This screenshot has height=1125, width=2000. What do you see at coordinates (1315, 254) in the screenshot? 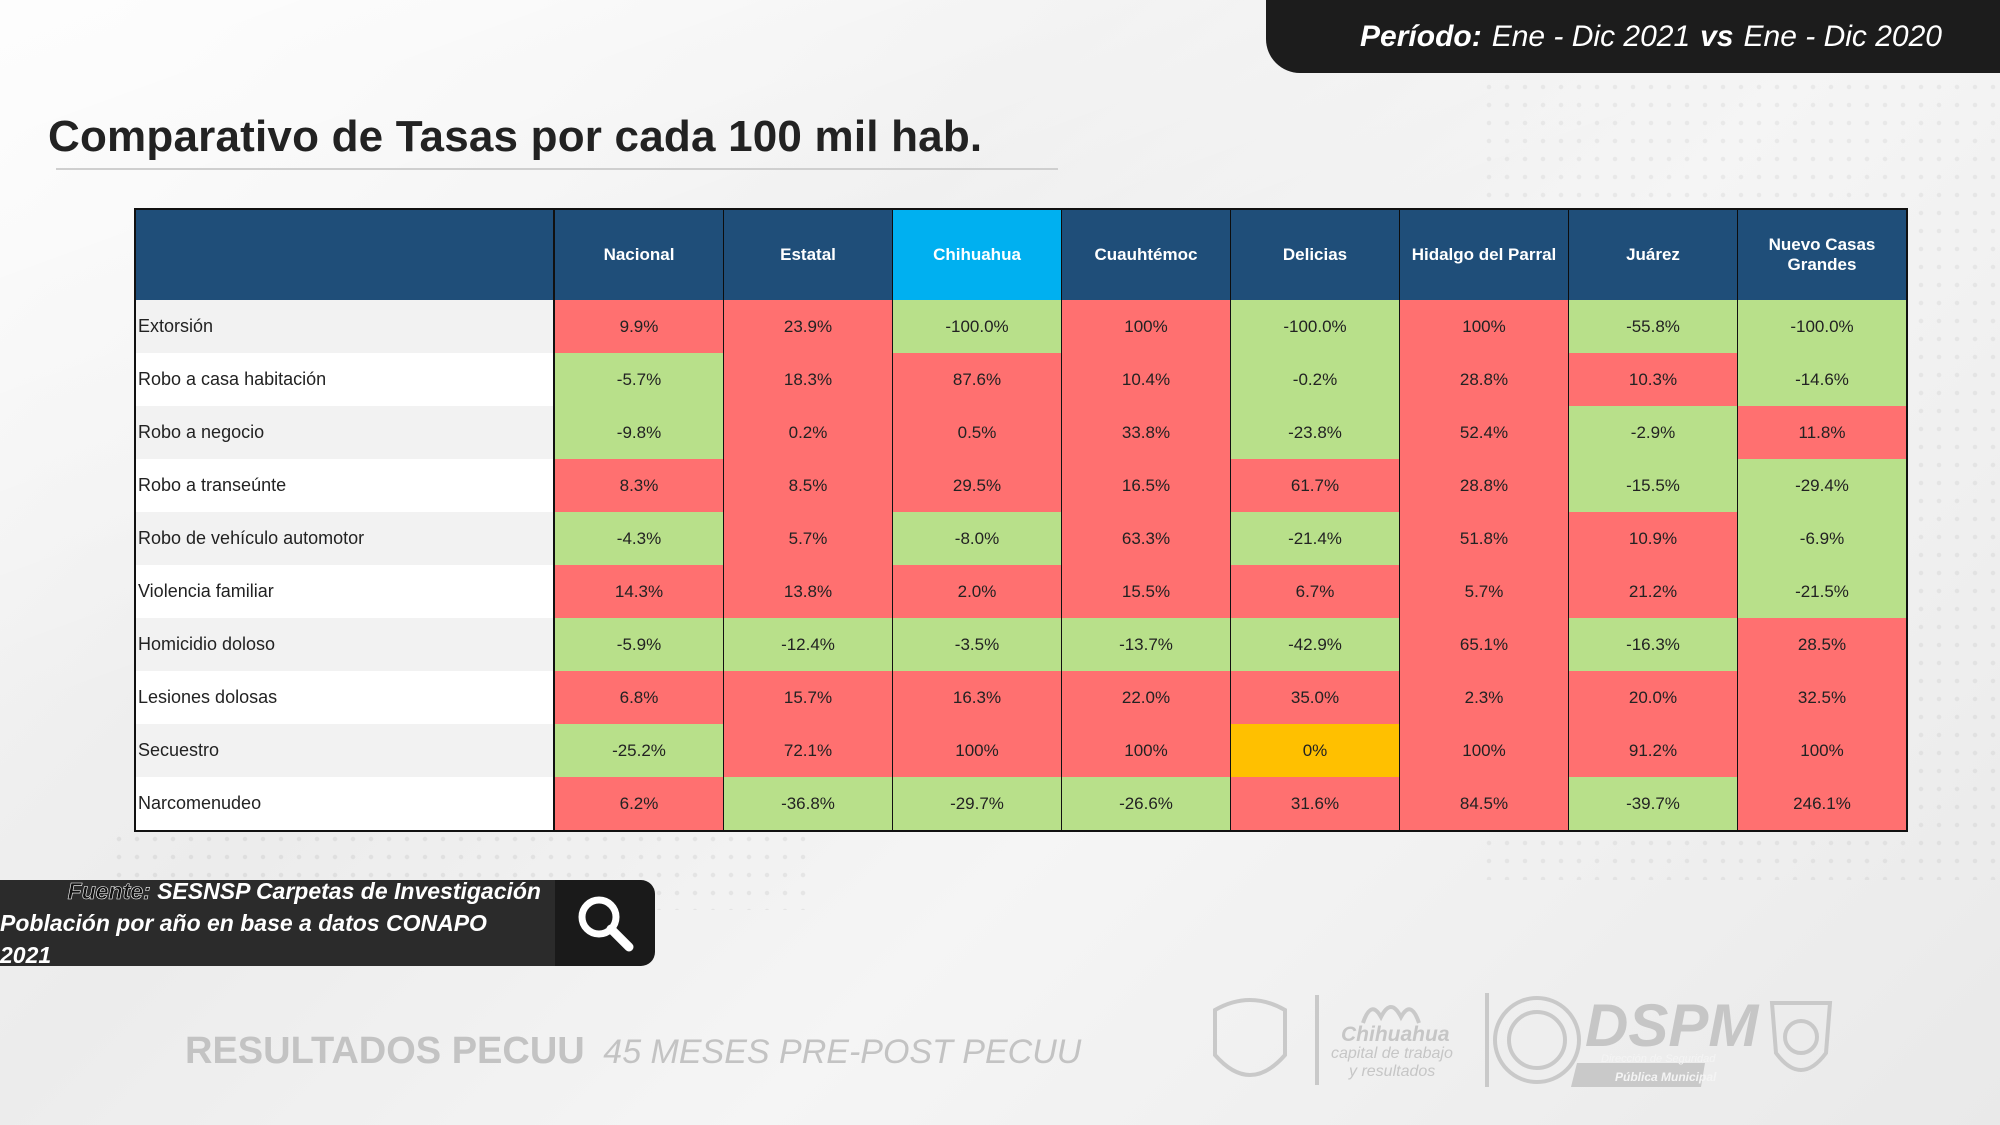
I see `column-header: Delicias` at bounding box center [1315, 254].